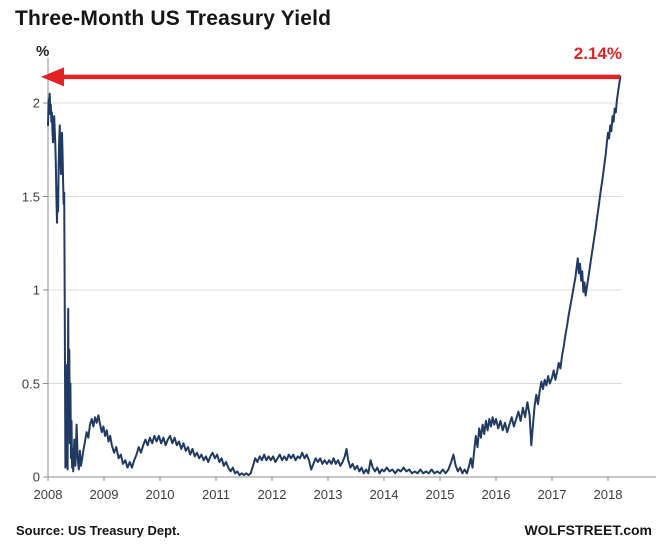 Image resolution: width=667 pixels, height=557 pixels. I want to click on source-attribution: Source: US Treasury Dept., so click(98, 530).